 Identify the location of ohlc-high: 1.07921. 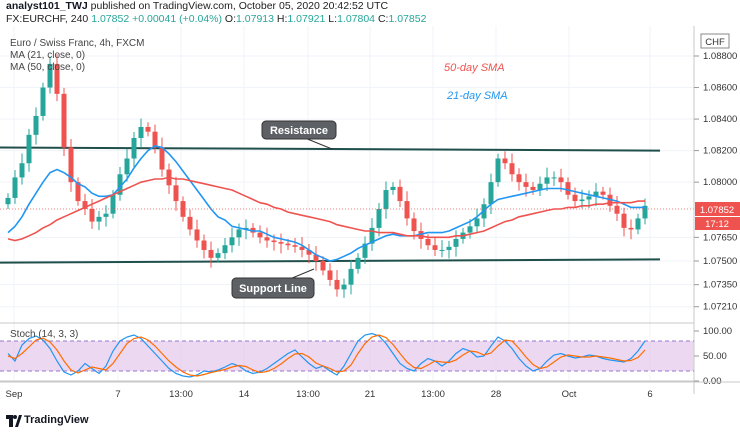
(306, 19).